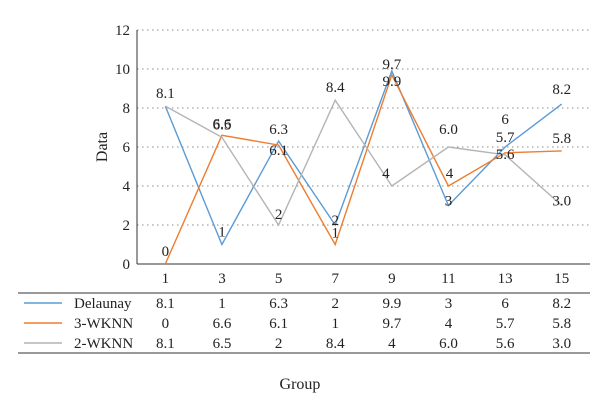 The image size is (600, 419). Describe the element at coordinates (103, 304) in the screenshot. I see `series-name: Delaunay` at that location.